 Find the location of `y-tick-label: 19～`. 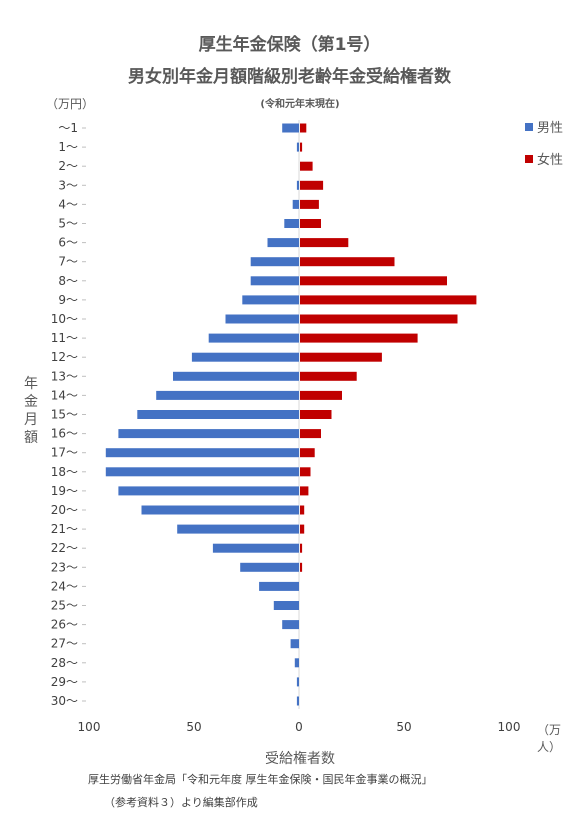

y-tick-label: 19～ is located at coordinates (64, 491).